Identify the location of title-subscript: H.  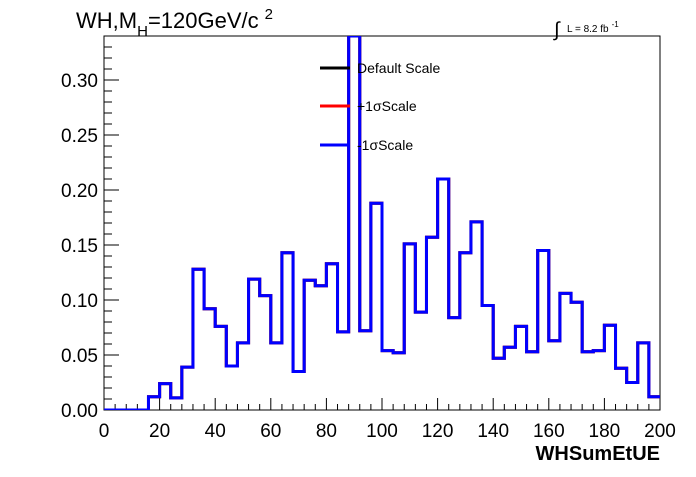
(142, 31).